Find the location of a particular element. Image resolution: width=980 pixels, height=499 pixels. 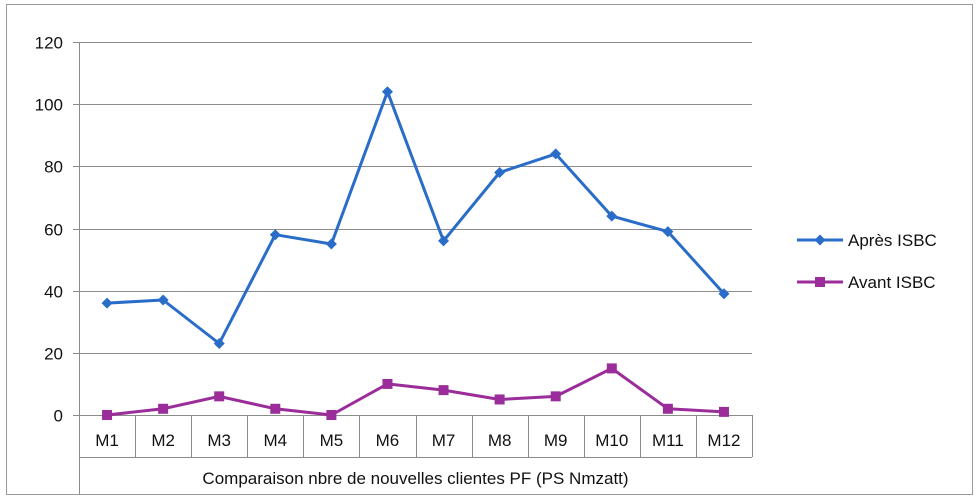

x-category-label-m5: M5 is located at coordinates (332, 440).